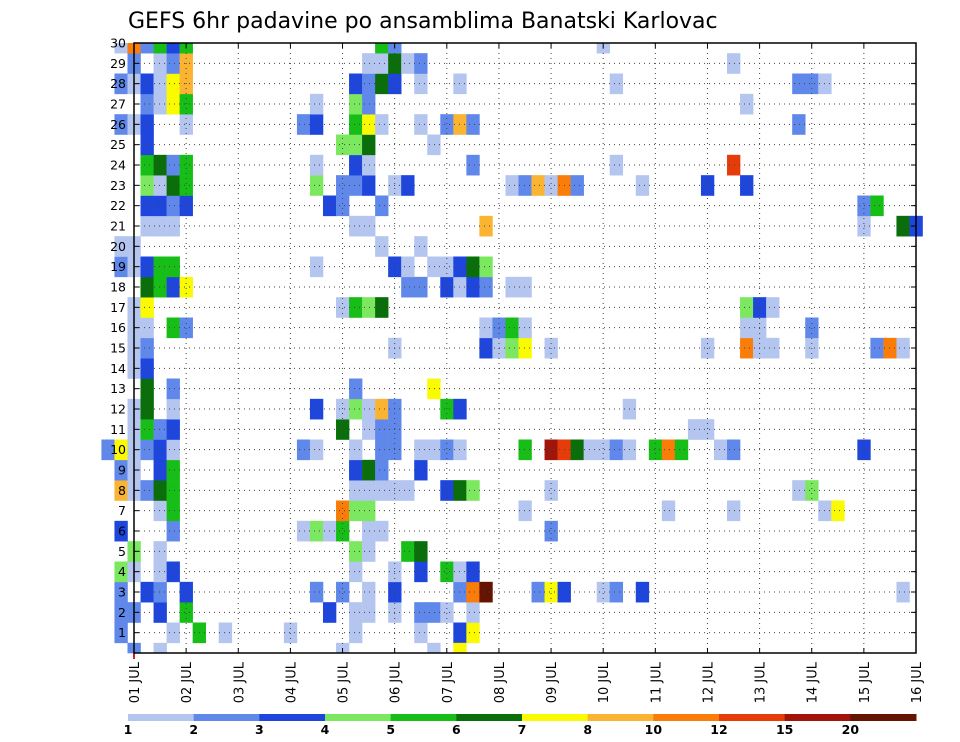 The image size is (960, 742). Describe the element at coordinates (917, 682) in the screenshot. I see `x-tick-label: 16 JUL` at that location.